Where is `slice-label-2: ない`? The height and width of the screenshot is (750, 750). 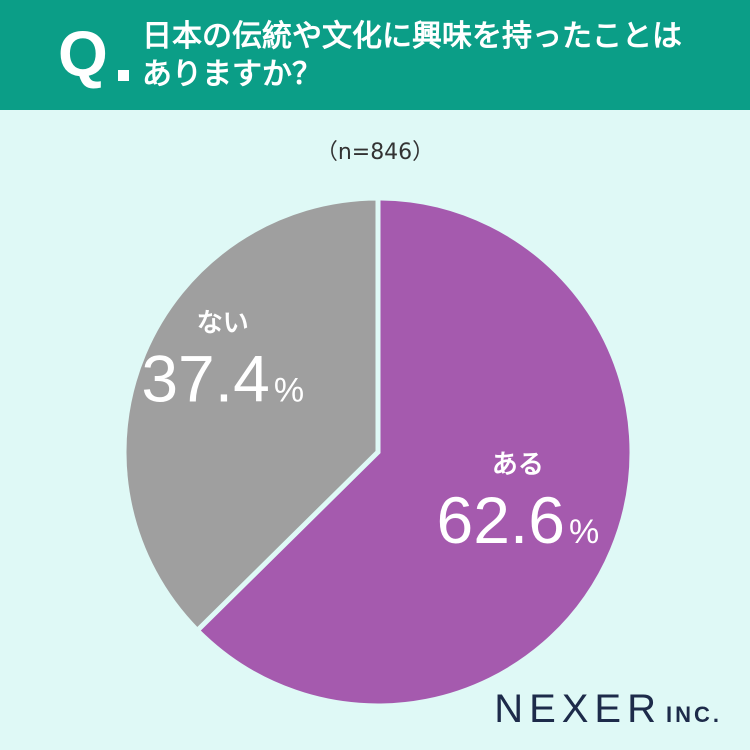 slice-label-2: ない is located at coordinates (223, 323).